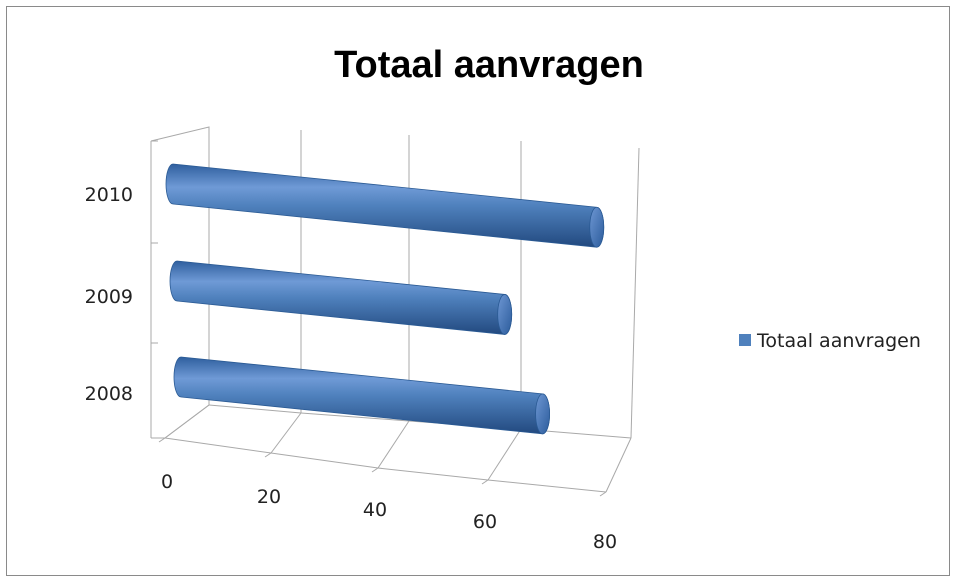 The width and height of the screenshot is (954, 578). I want to click on gridline, so click(635, 293).